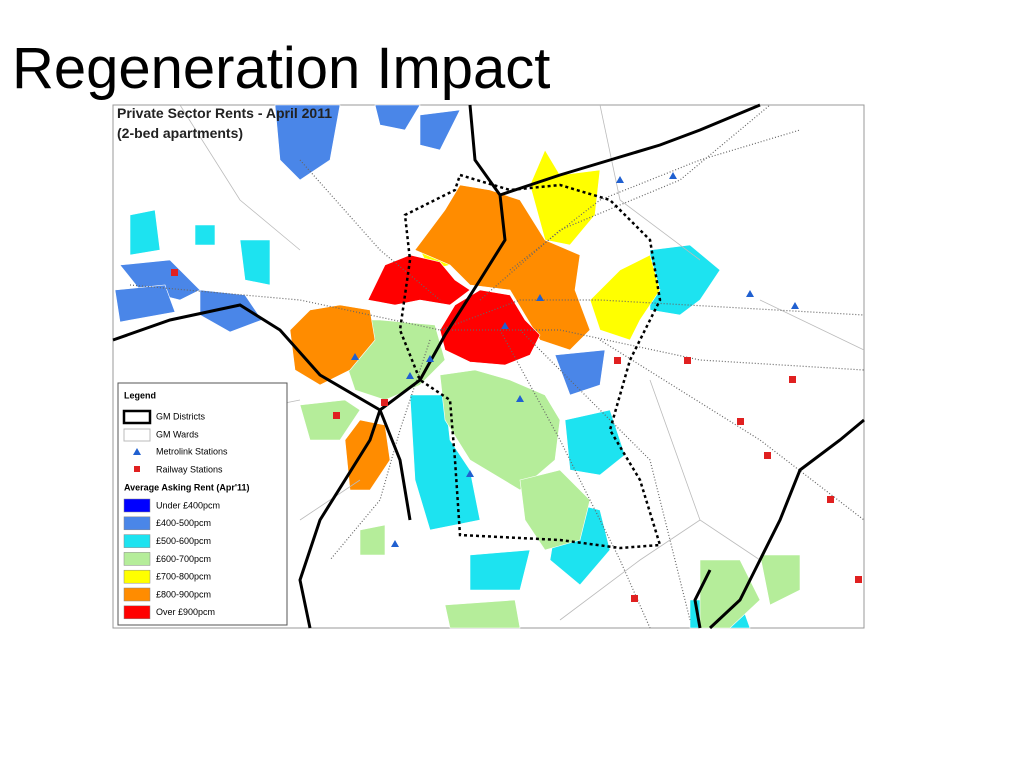 The height and width of the screenshot is (768, 1024). Describe the element at coordinates (140, 395) in the screenshot. I see `legend-heading: Legend` at that location.